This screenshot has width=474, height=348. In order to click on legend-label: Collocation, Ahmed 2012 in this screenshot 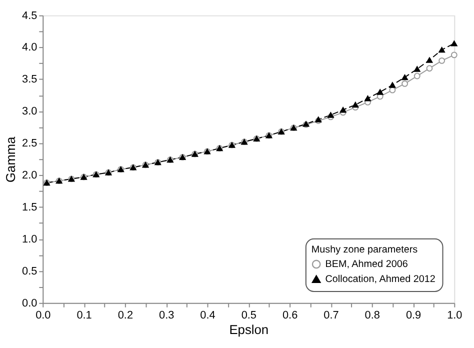, I will do `click(380, 280)`.